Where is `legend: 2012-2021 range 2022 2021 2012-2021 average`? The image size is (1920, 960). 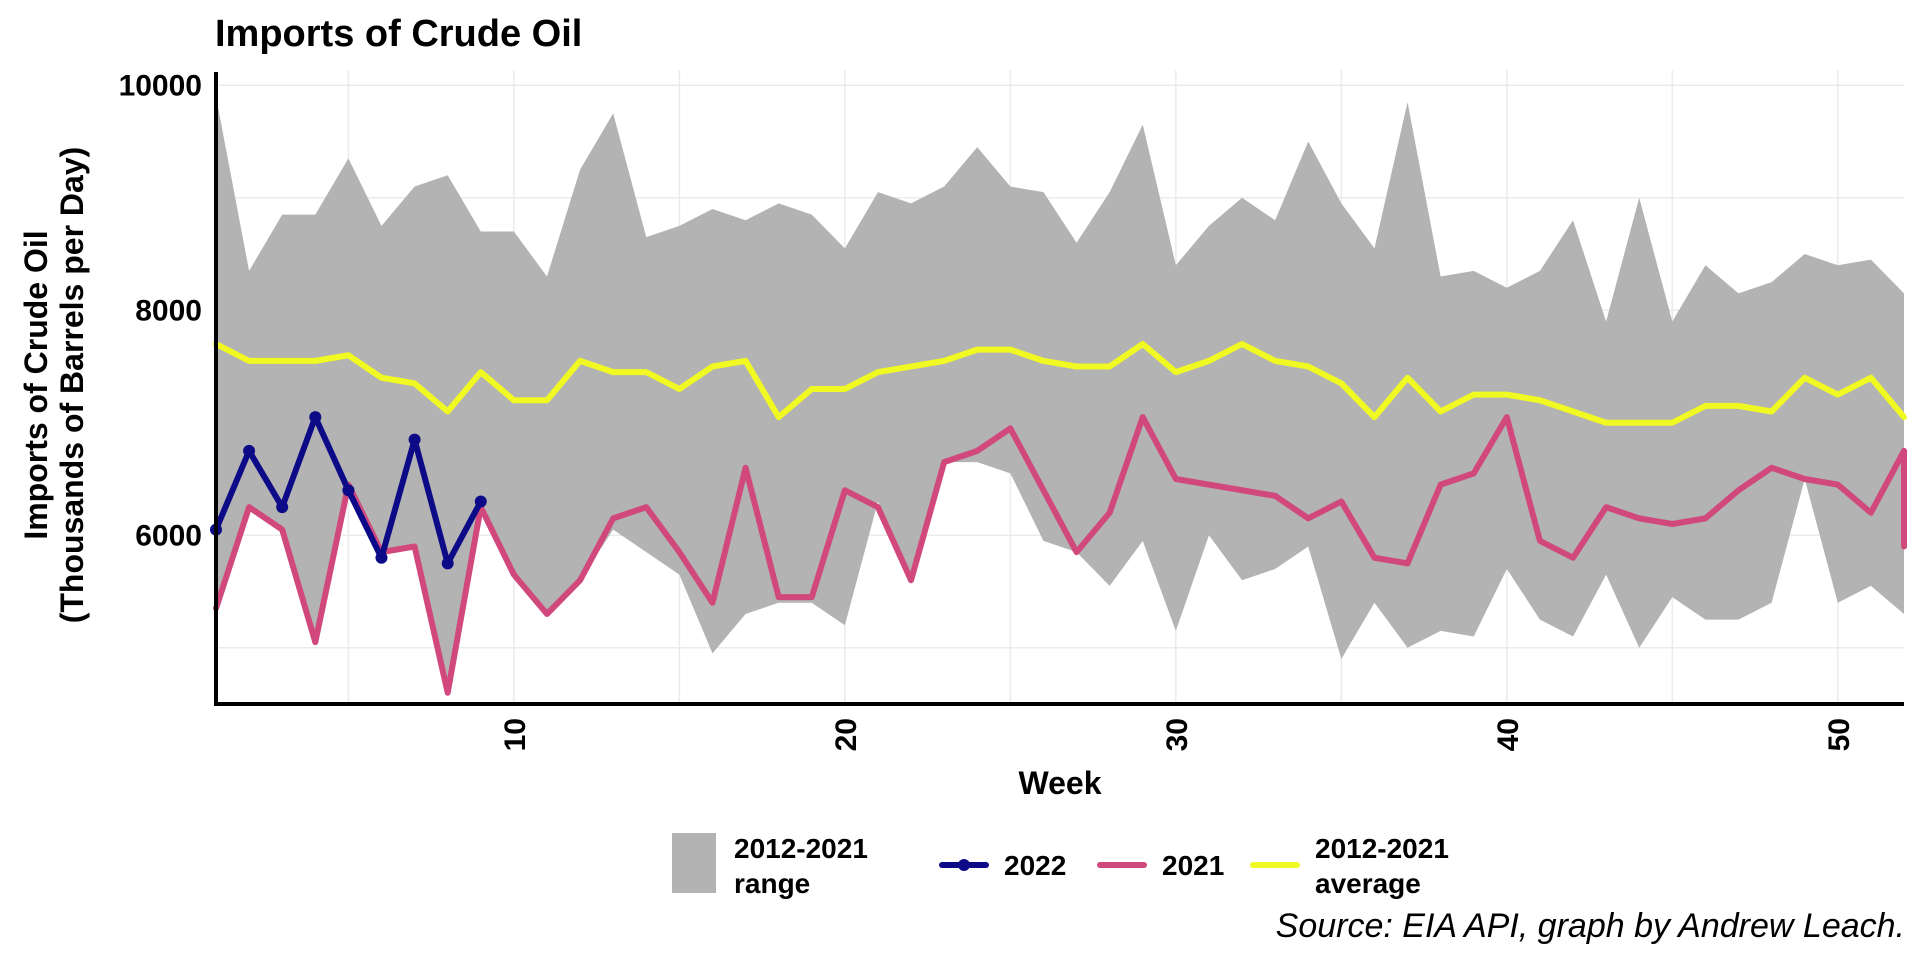 legend: 2012-2021 range 2022 2021 2012-2021 average is located at coordinates (1060, 866).